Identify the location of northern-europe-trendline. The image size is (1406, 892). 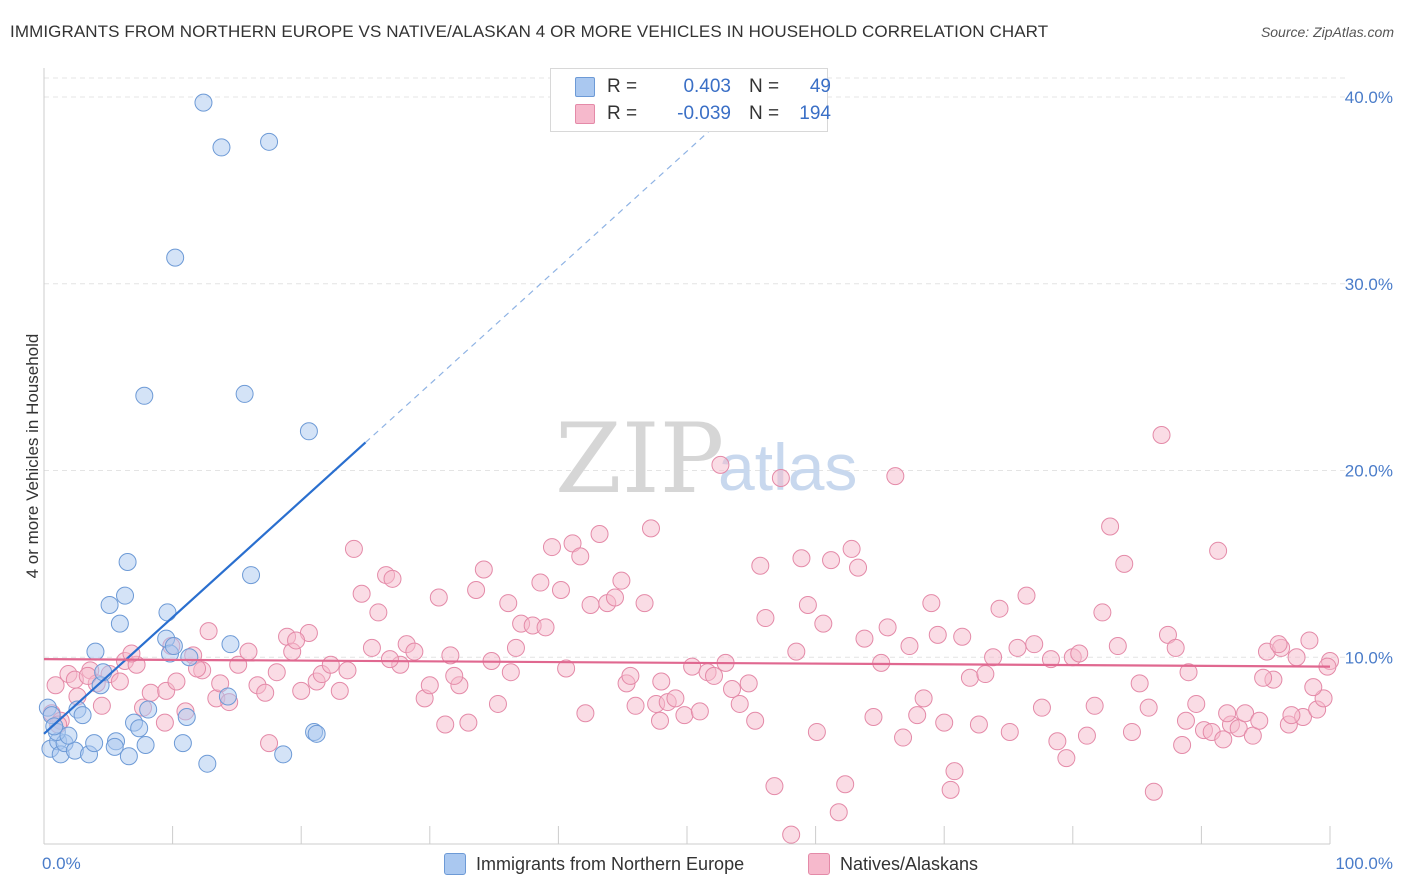
(205, 588).